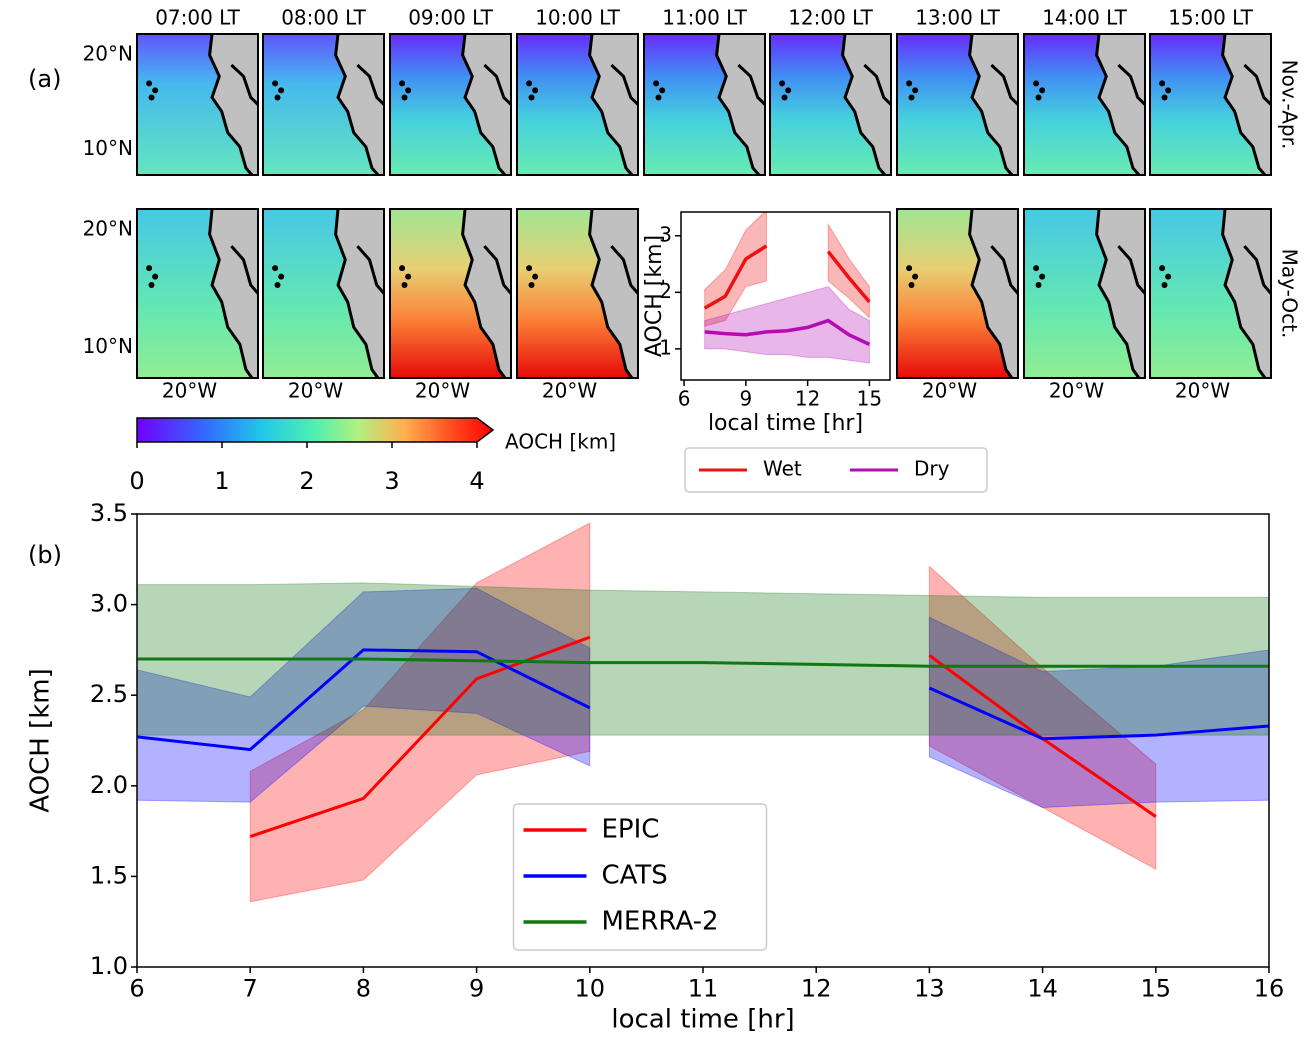 Image resolution: width=1306 pixels, height=1063 pixels. Describe the element at coordinates (1084, 18) in the screenshot. I see `map-column-title: 14:00 LT` at that location.